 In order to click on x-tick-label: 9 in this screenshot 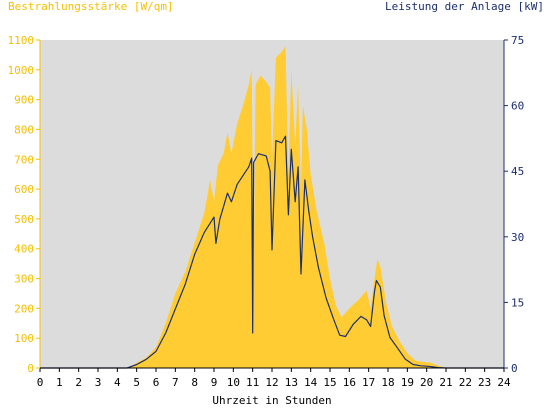, I will do `click(214, 382)`.